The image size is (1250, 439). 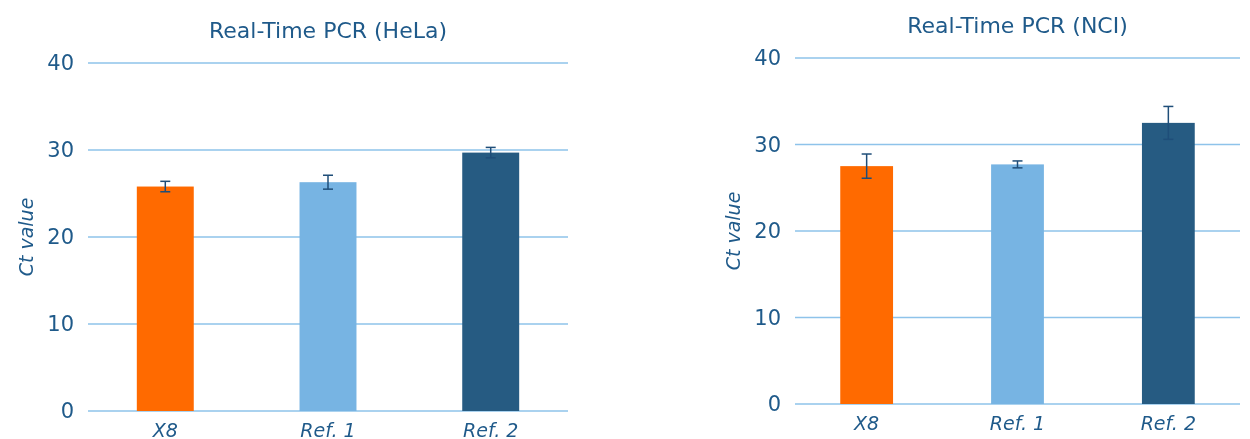 I want to click on chart-title: Real-Time PCR (NCI), so click(x=1017, y=25).